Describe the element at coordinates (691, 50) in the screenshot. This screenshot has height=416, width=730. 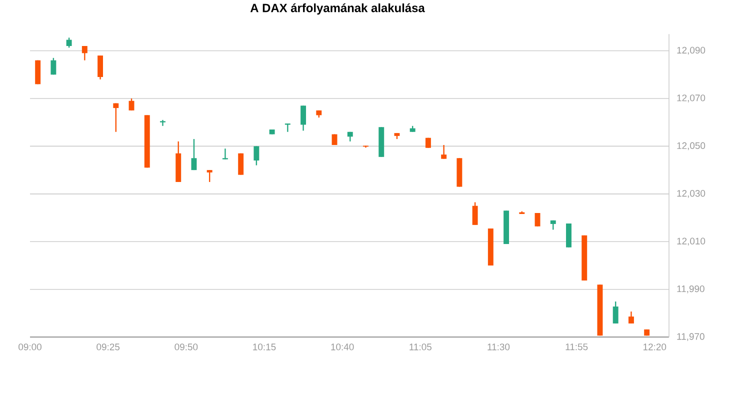
I see `y-tick-label: 12,090` at that location.